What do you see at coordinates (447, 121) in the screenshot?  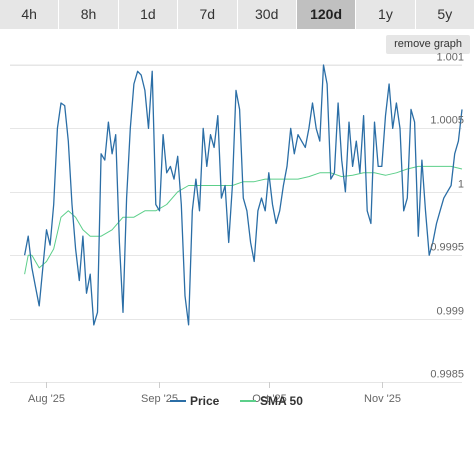 I see `y-tick-label: 1.0005` at bounding box center [447, 121].